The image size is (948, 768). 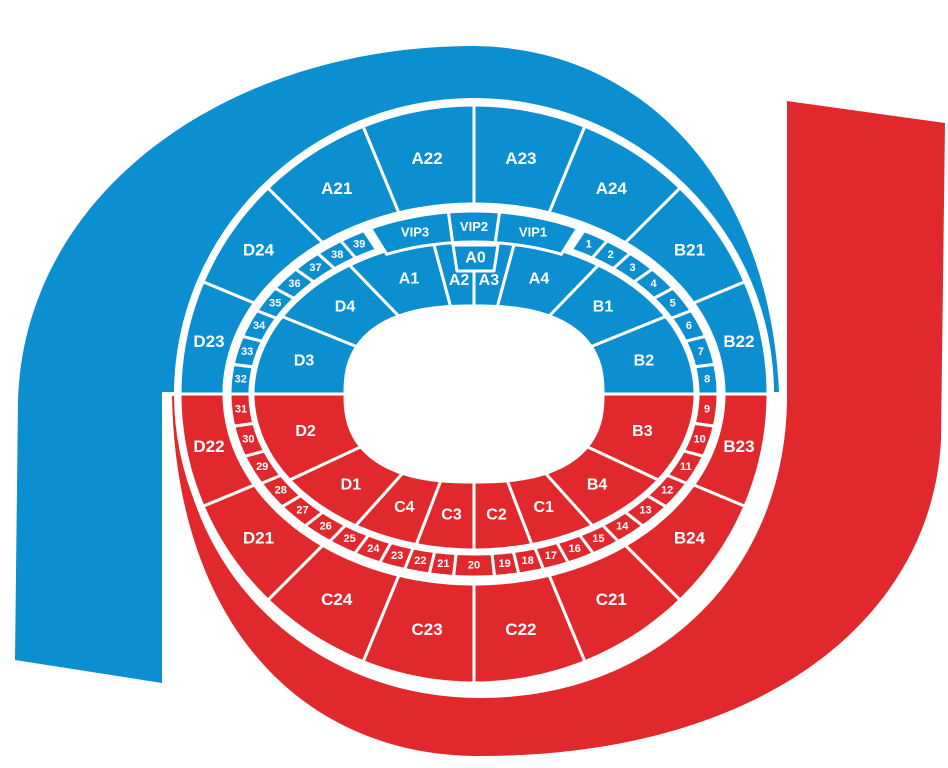 I want to click on box-vip2, so click(x=474, y=227).